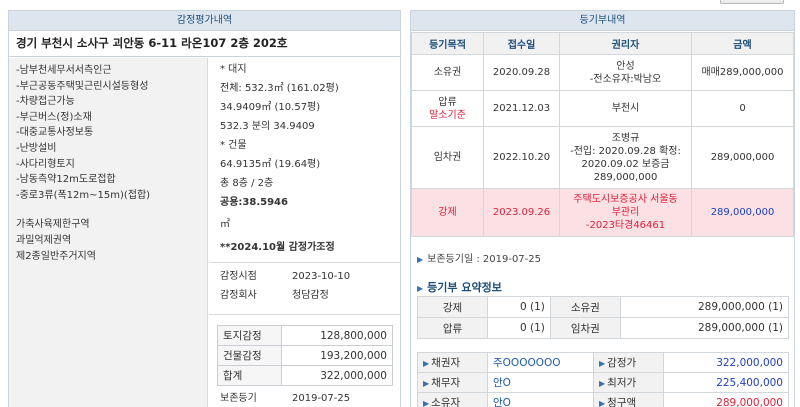  What do you see at coordinates (446, 402) in the screenshot?
I see `party-key-text: 소유자` at bounding box center [446, 402].